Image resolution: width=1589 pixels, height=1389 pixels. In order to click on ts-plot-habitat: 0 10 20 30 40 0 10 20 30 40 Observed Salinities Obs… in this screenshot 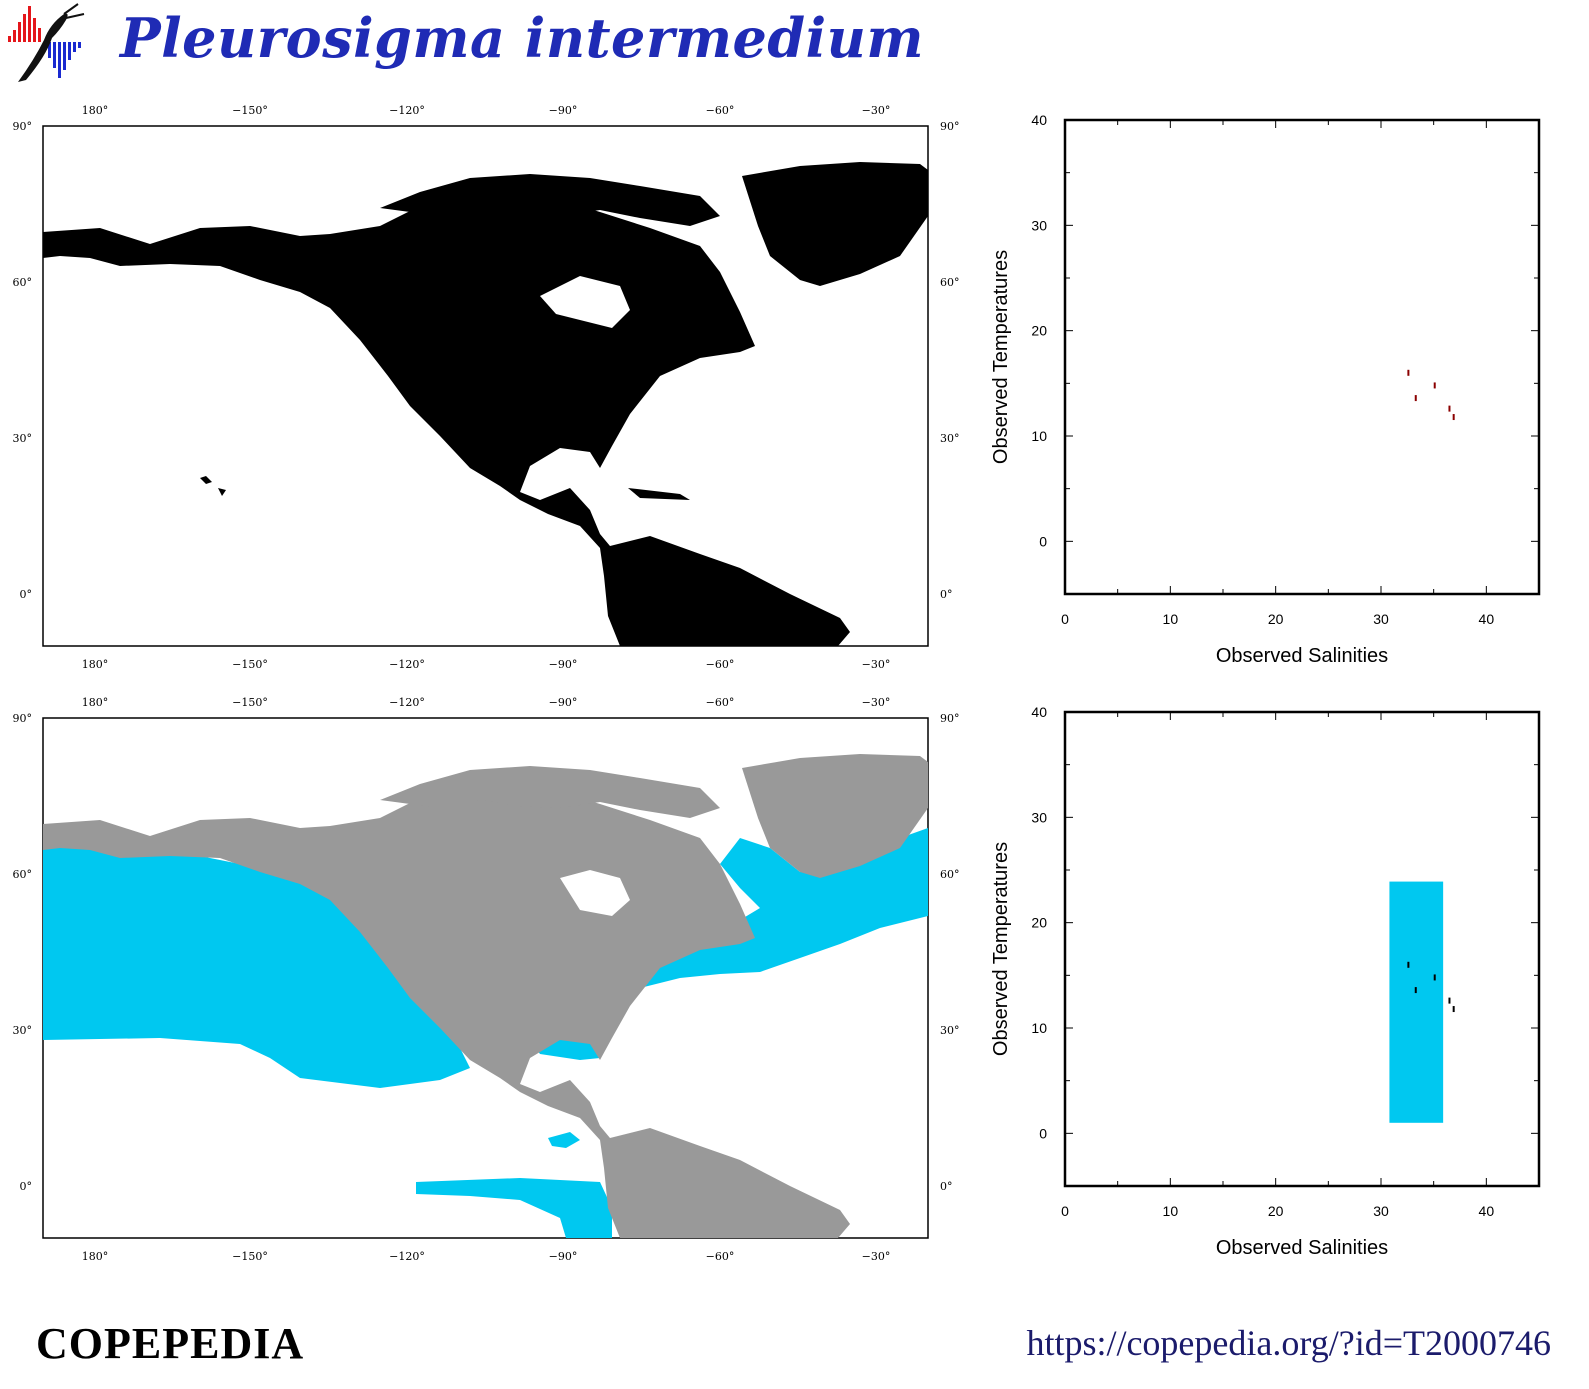, I will do `click(1265, 981)`.